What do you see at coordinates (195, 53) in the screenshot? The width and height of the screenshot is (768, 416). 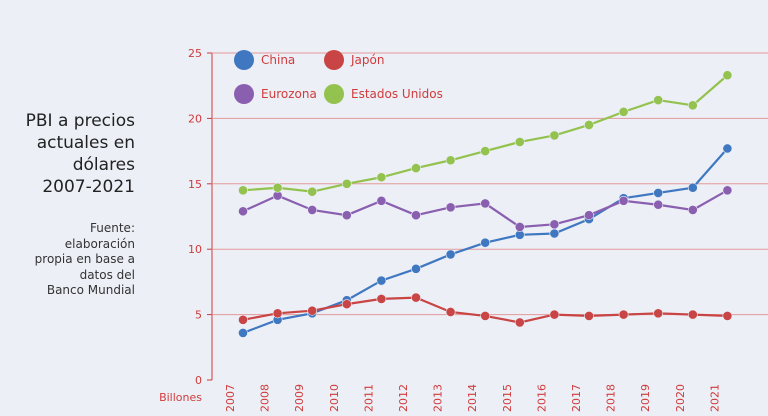 I see `y-tick-label: 25` at bounding box center [195, 53].